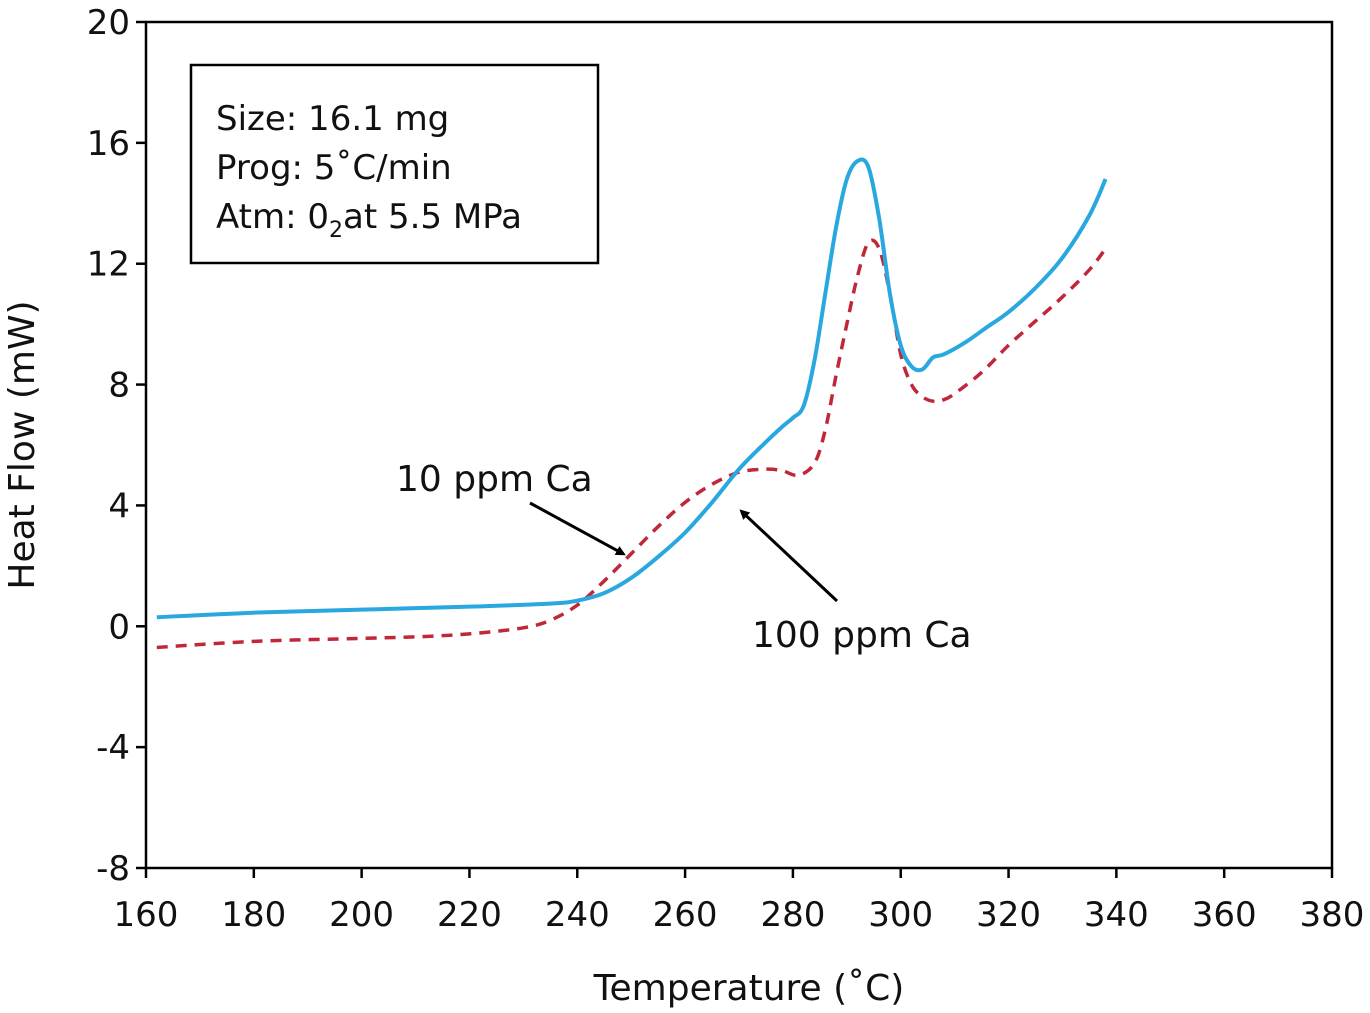 Image resolution: width=1370 pixels, height=1013 pixels. I want to click on info-atm-subscript: 2, so click(336, 230).